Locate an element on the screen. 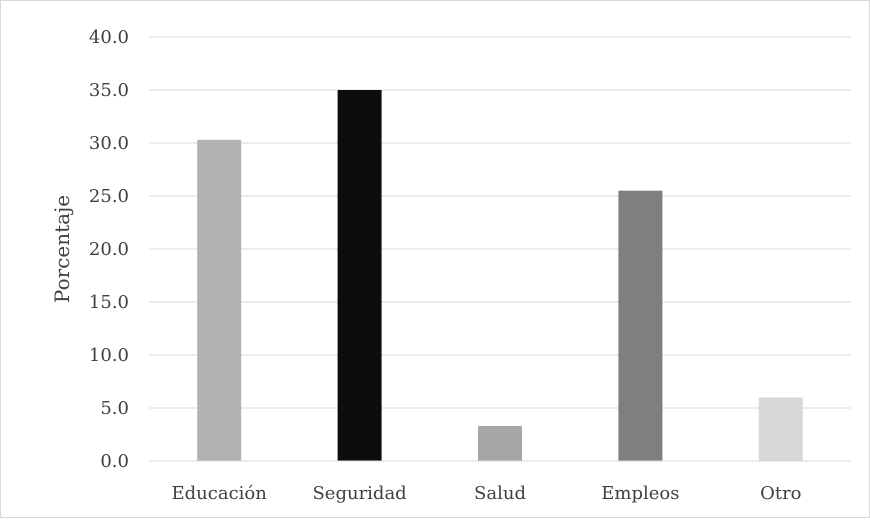  bar-salud is located at coordinates (500, 443).